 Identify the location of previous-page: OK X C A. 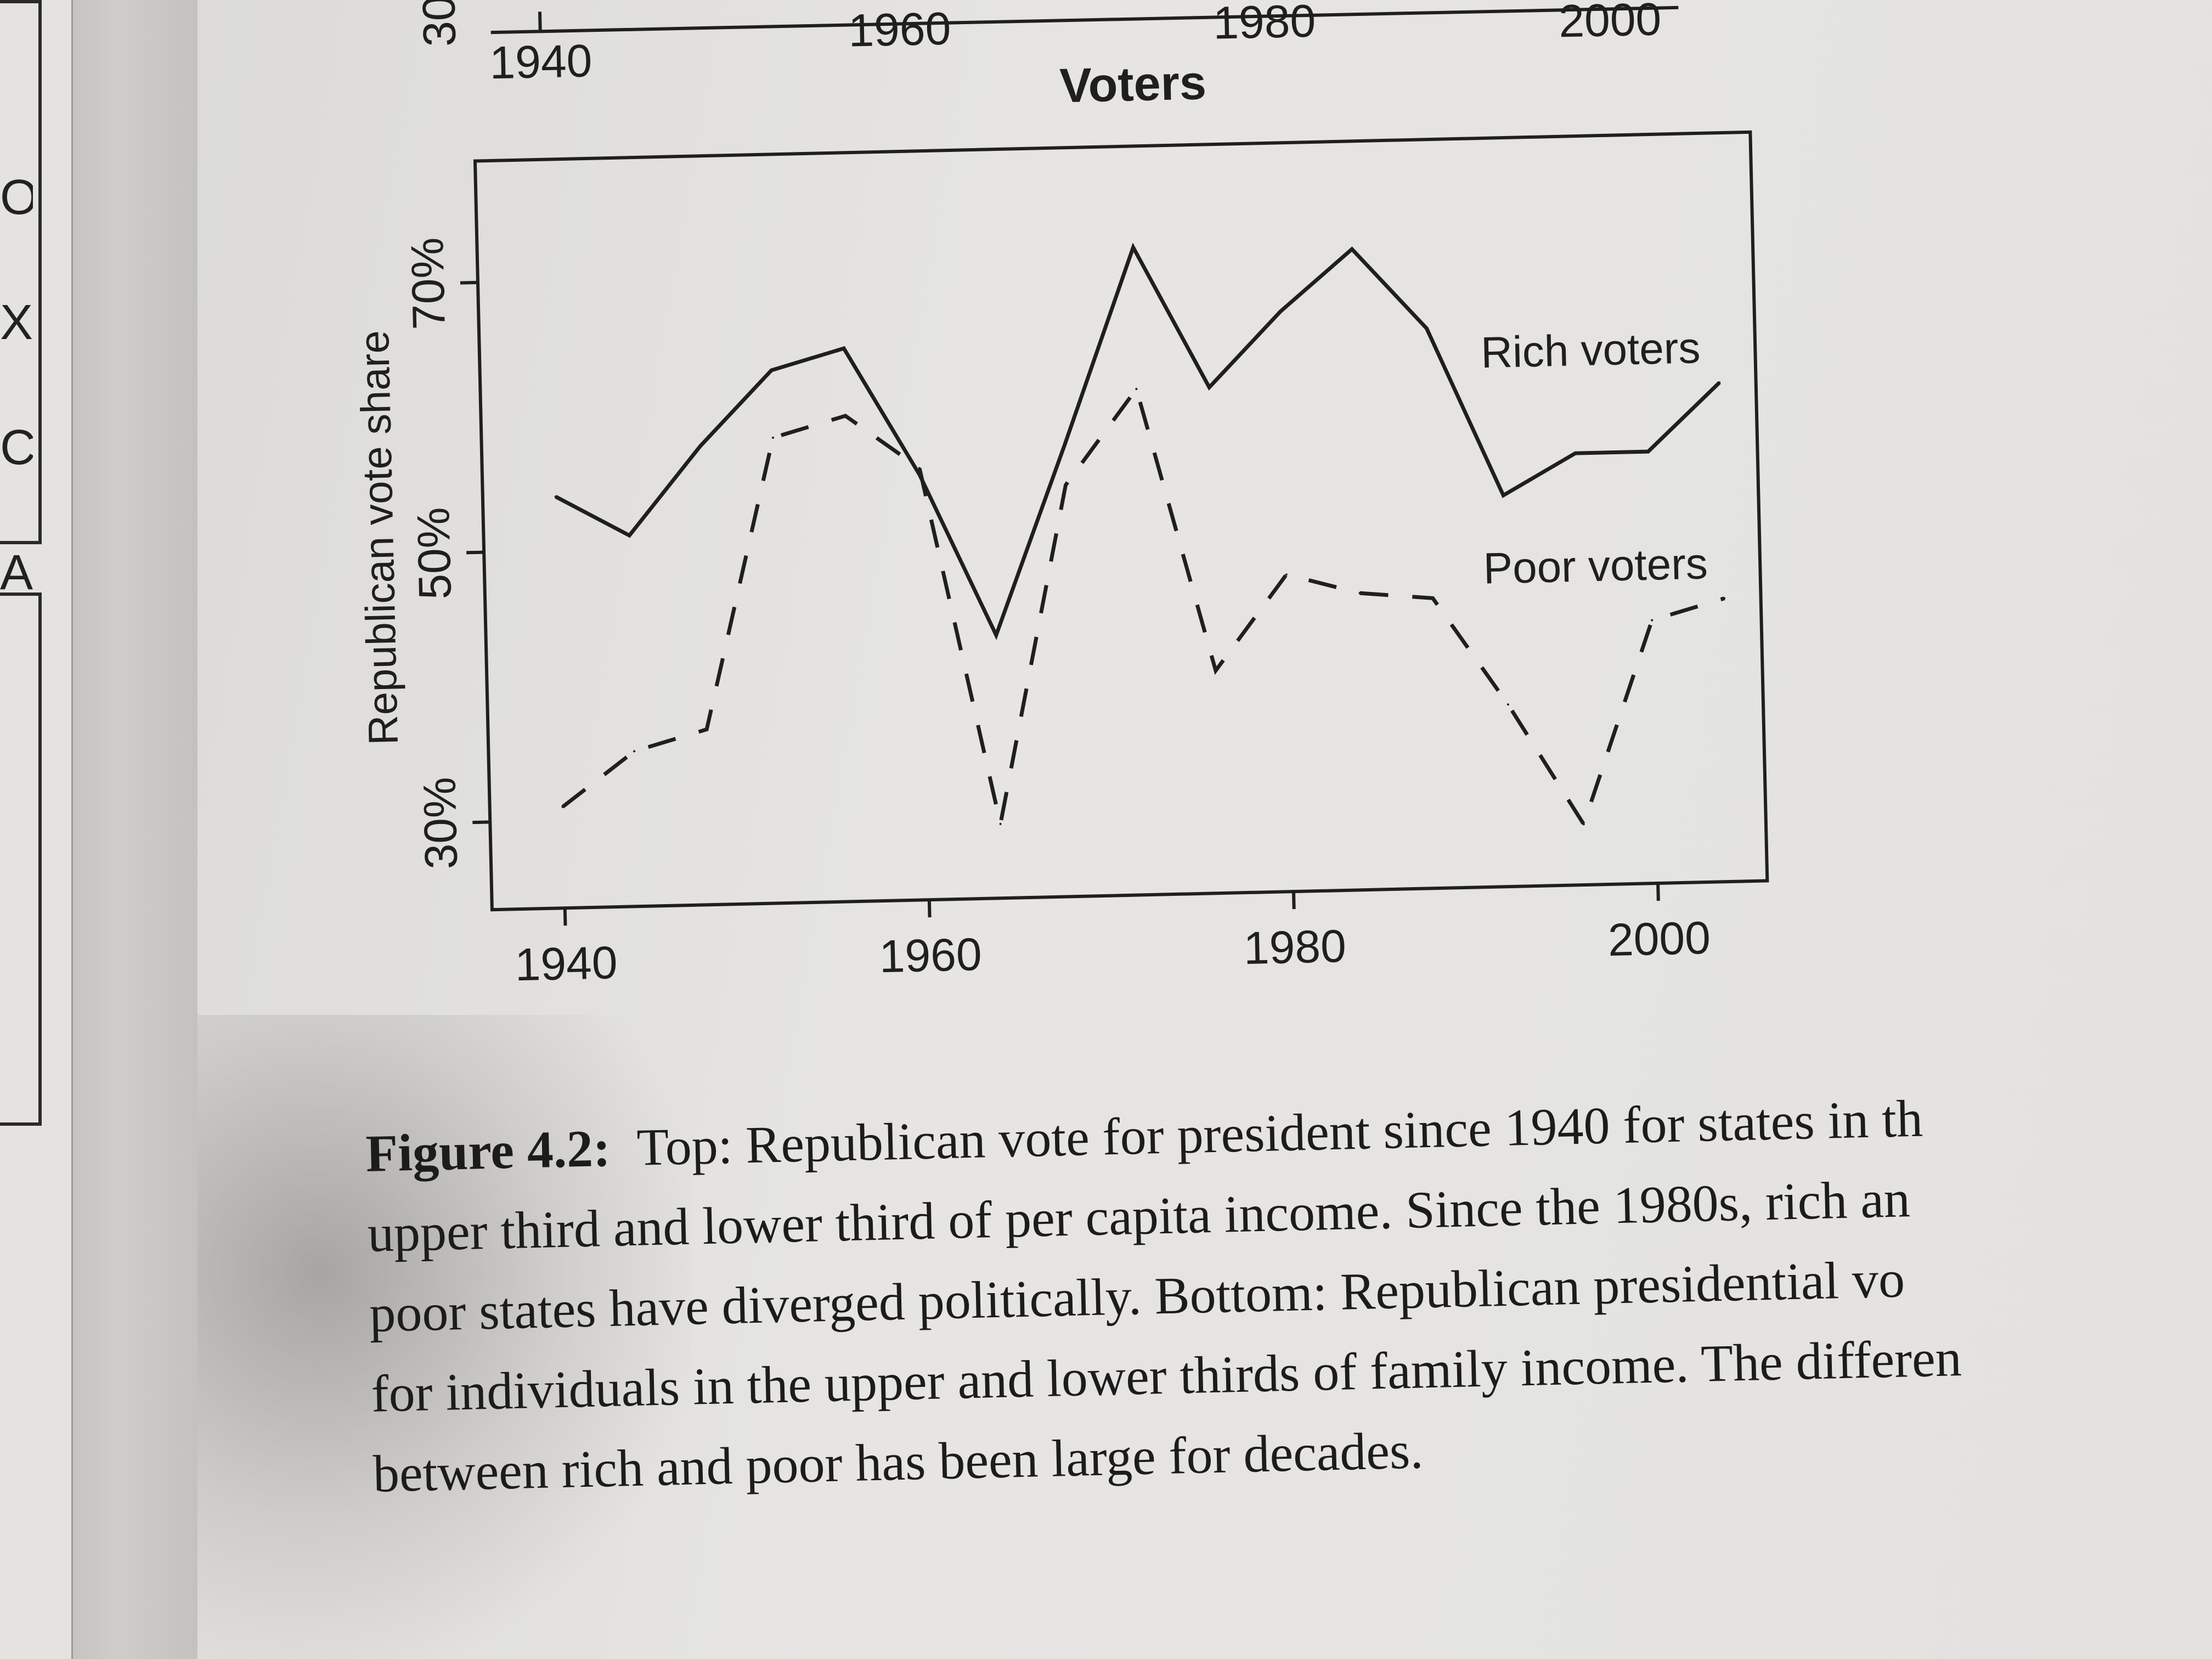
(36, 830).